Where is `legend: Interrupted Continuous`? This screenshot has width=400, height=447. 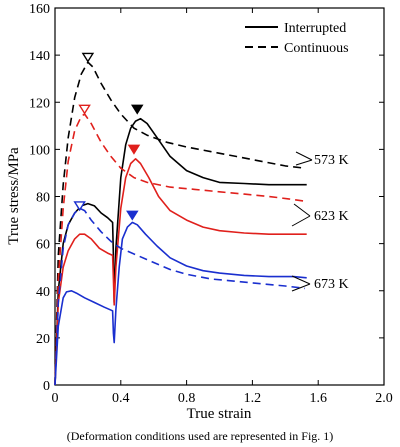
legend: Interrupted Continuous is located at coordinates (297, 38).